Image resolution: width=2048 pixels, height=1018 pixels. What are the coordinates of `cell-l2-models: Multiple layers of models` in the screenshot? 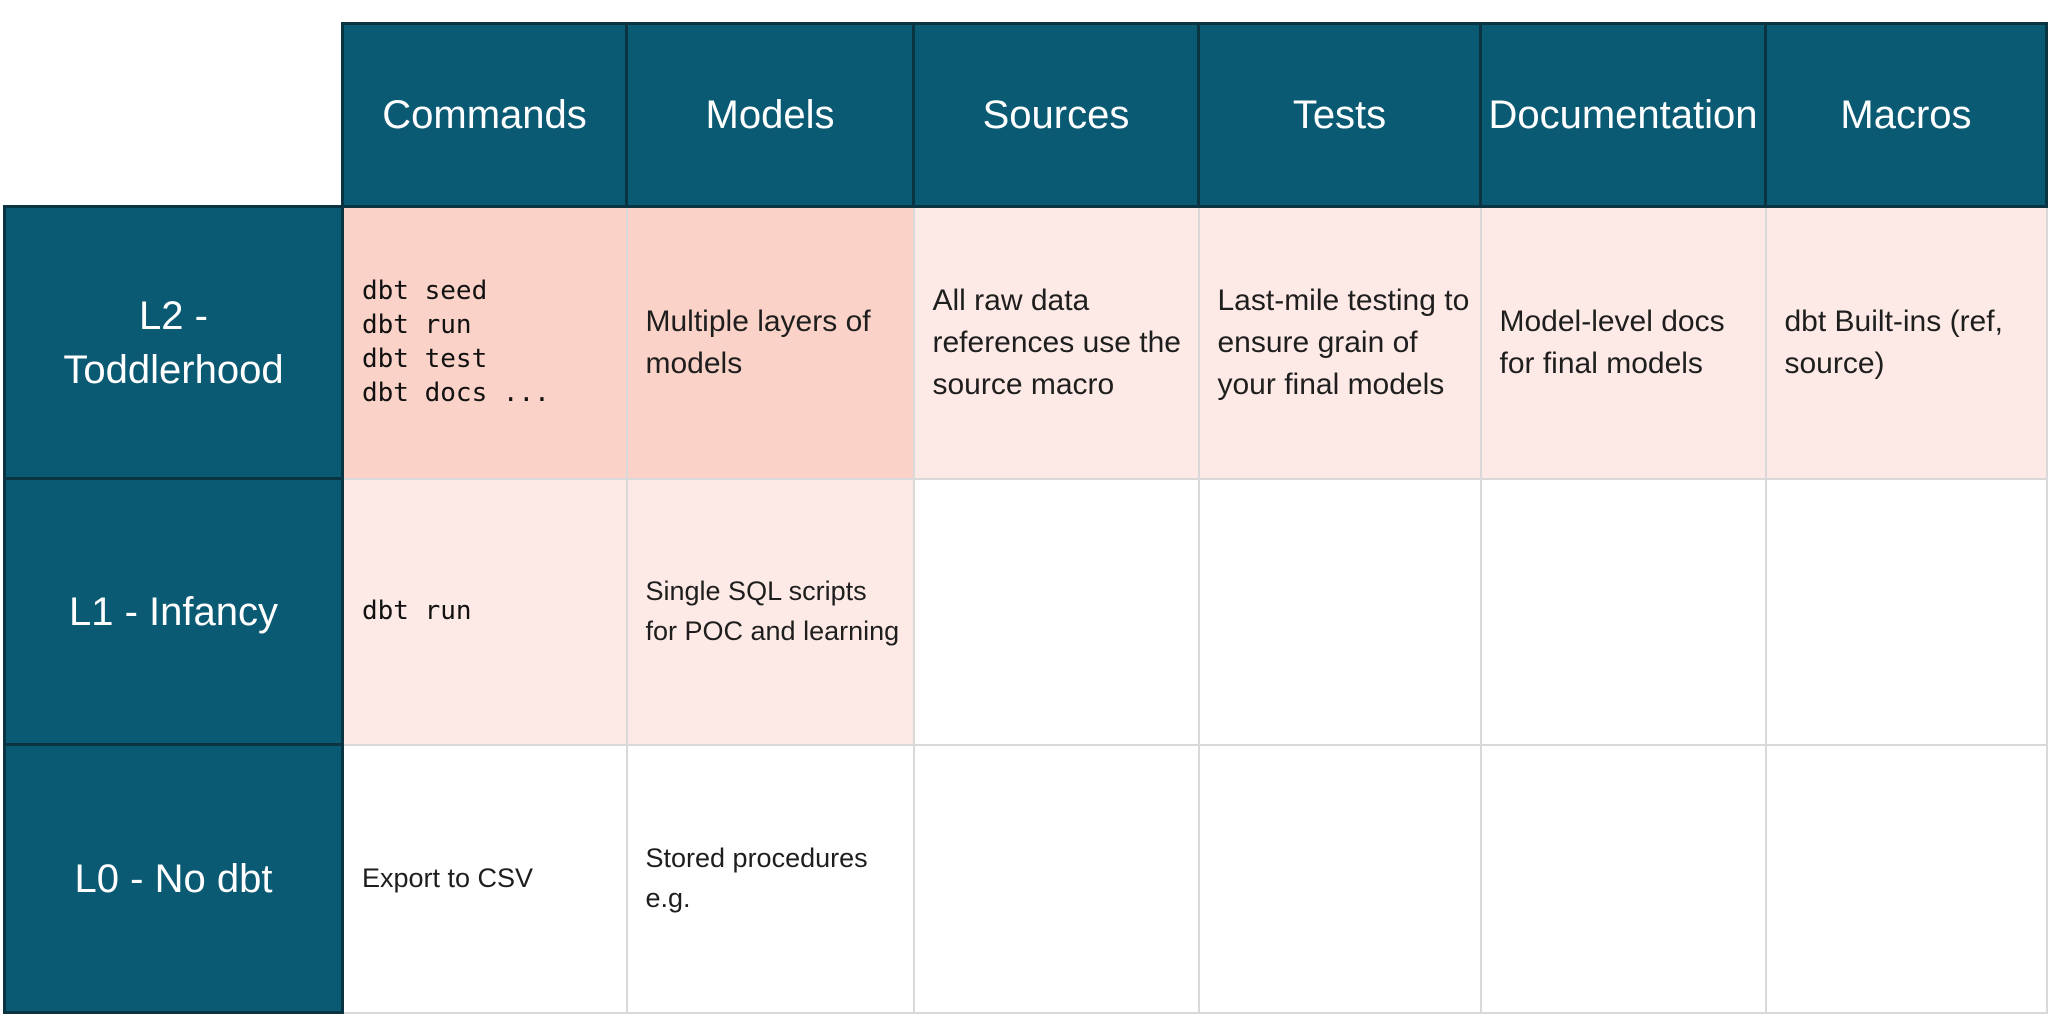 It's located at (770, 342).